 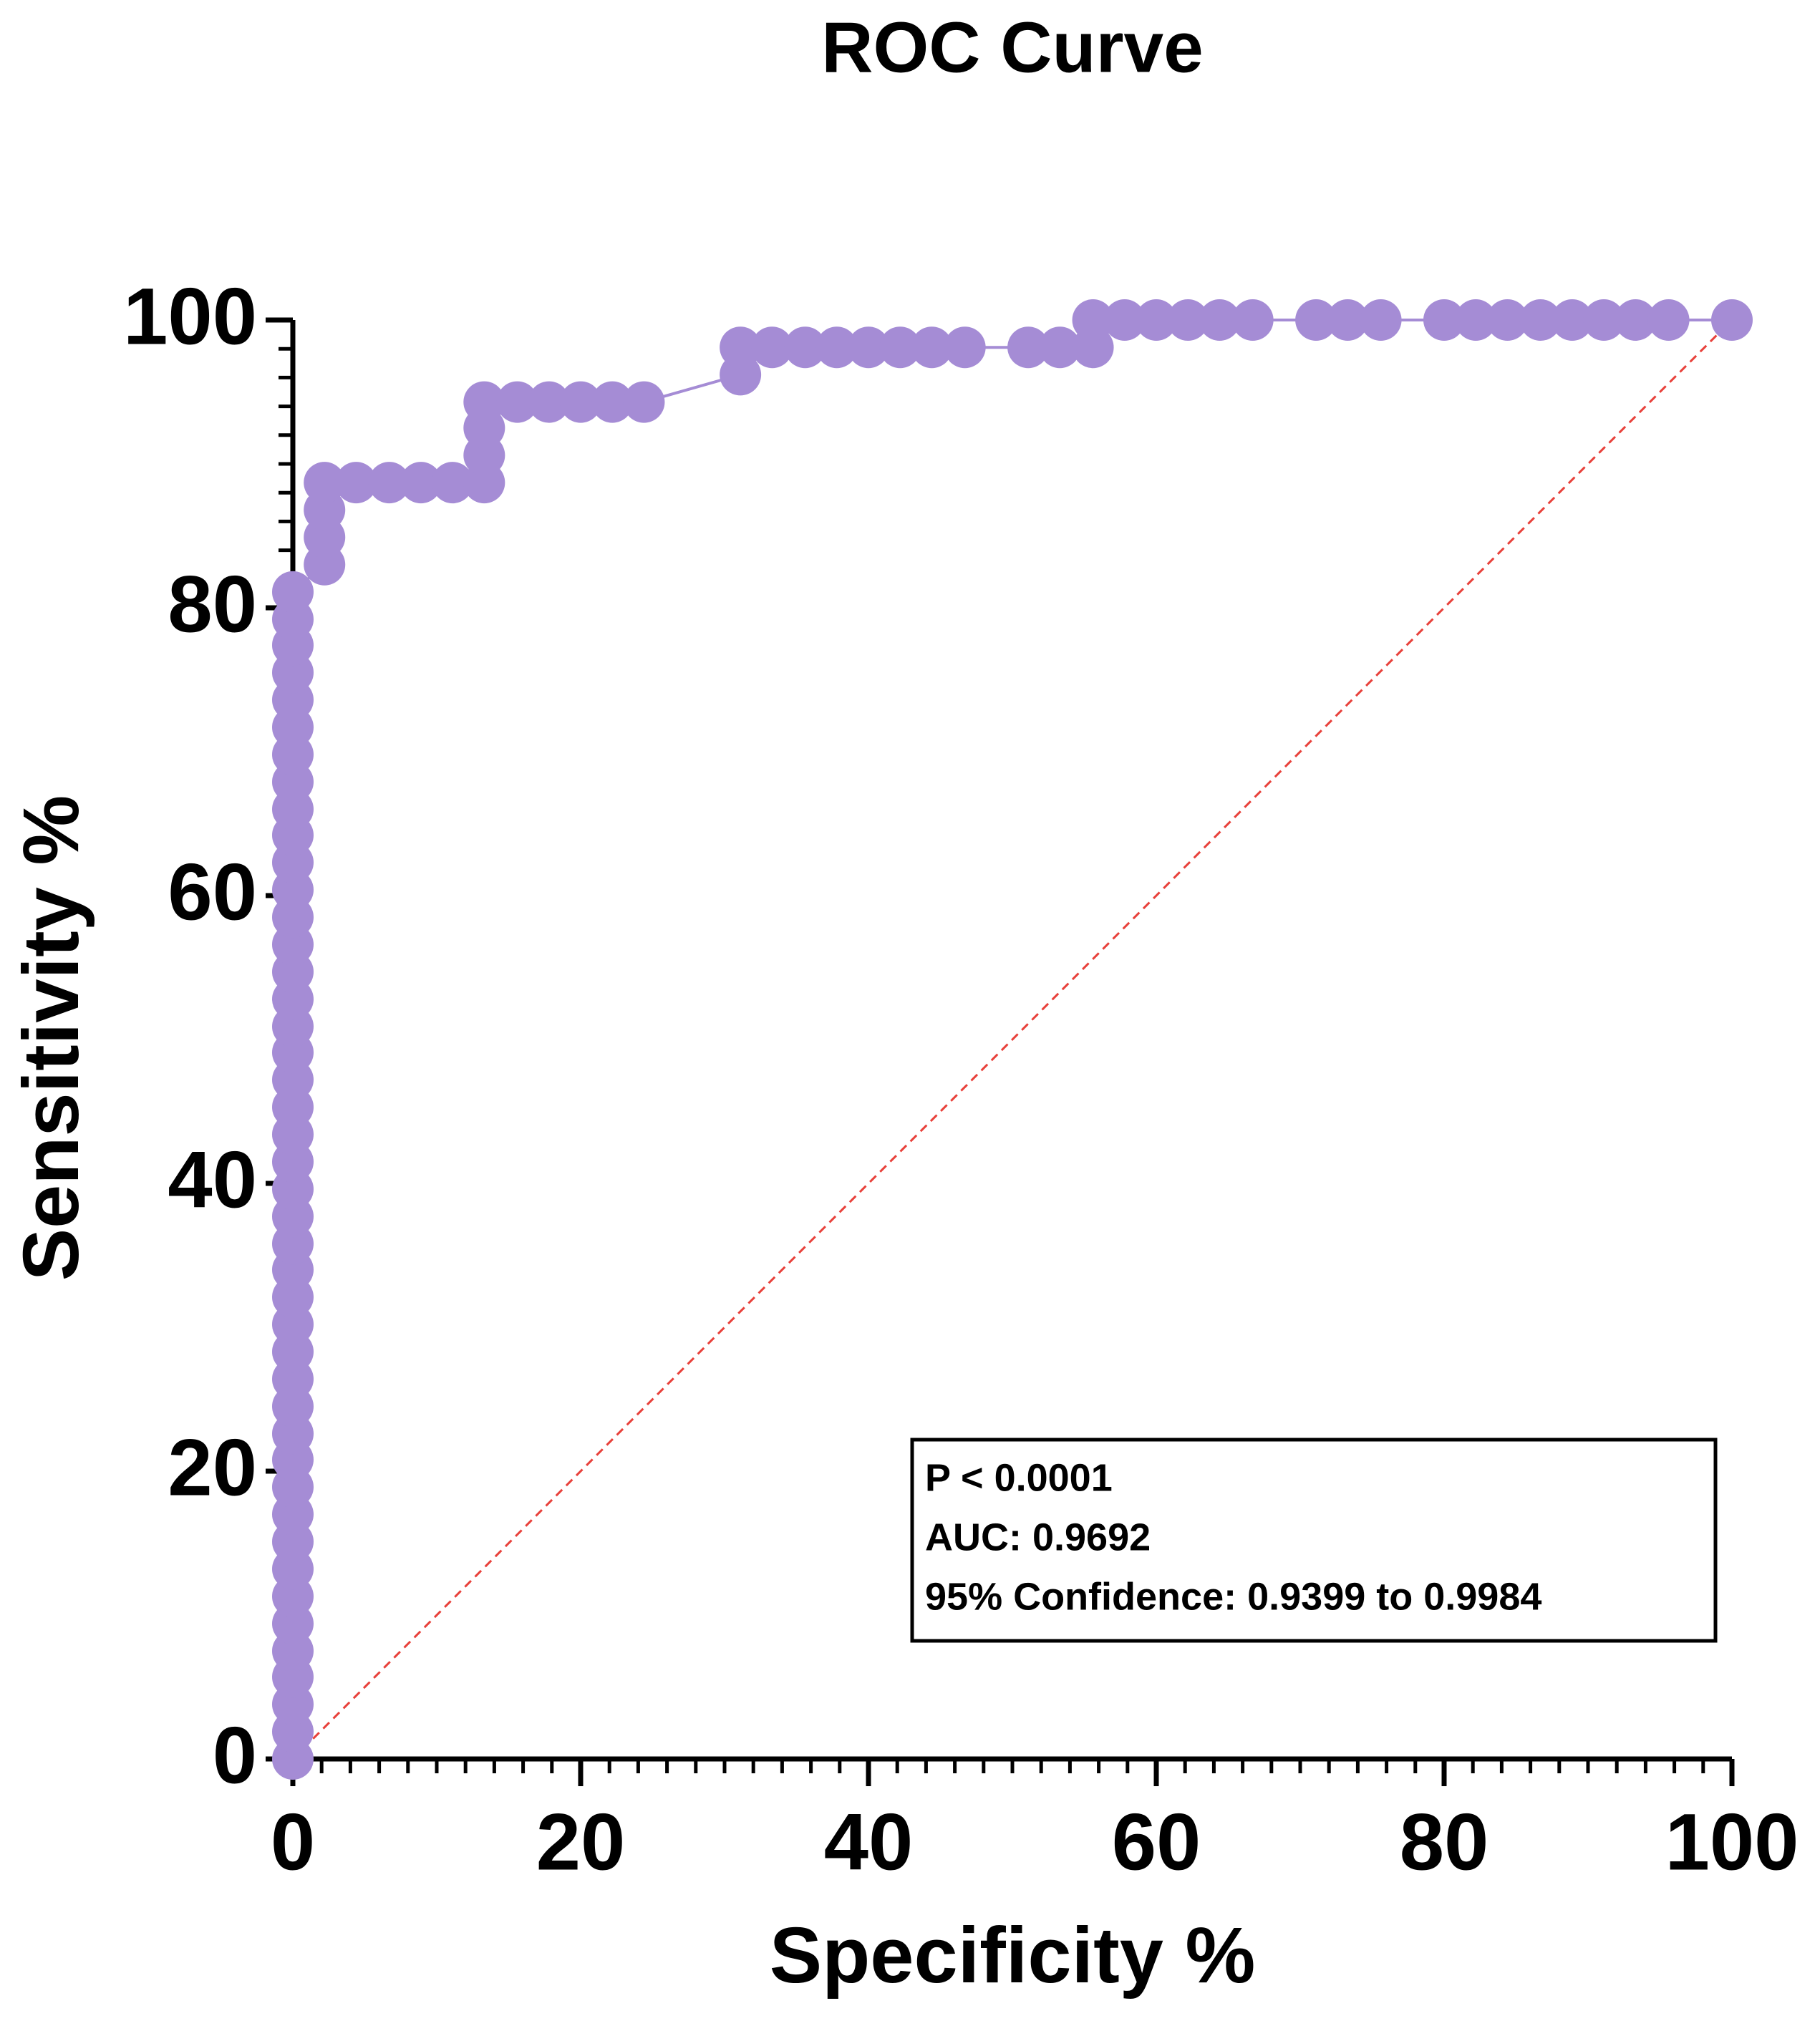 I want to click on chart-title: ROC Curve, so click(x=1012, y=47).